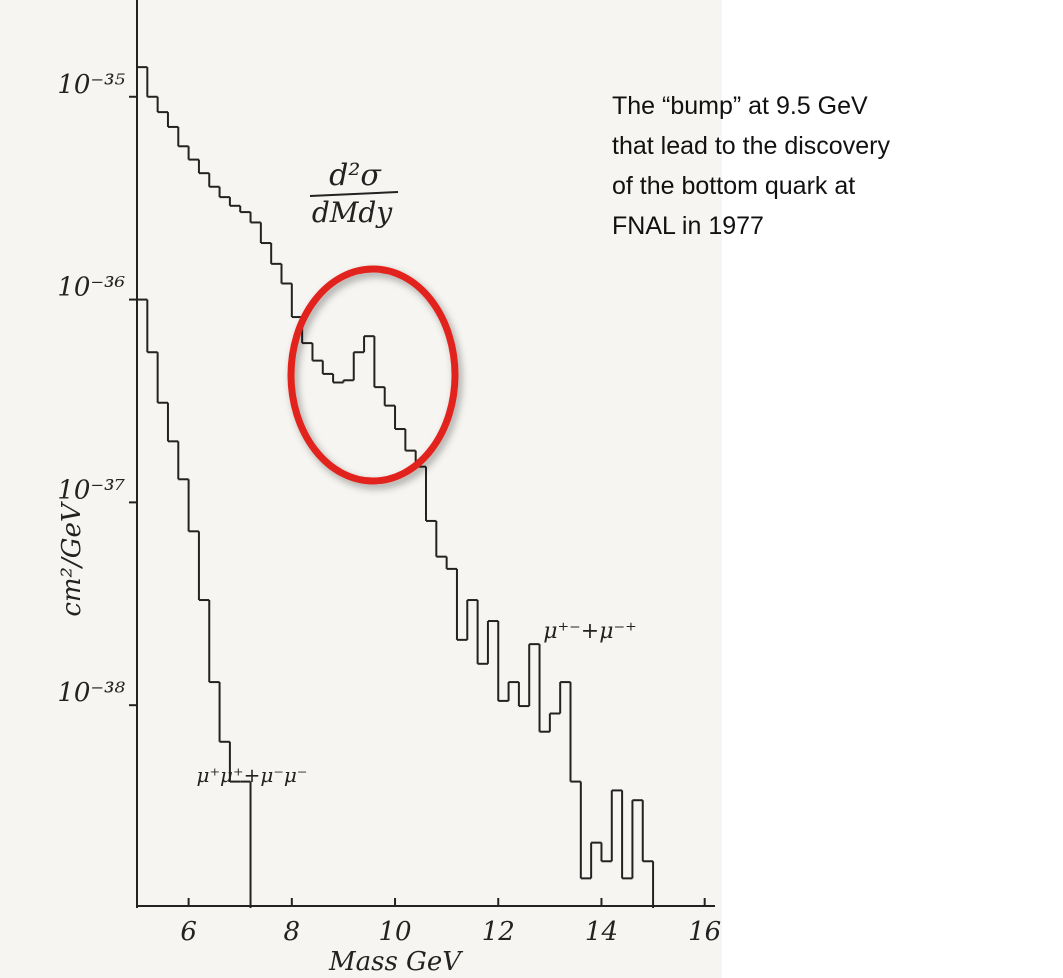 This screenshot has width=1063, height=978. What do you see at coordinates (72, 559) in the screenshot?
I see `y-axis-label: cm²/GeV` at bounding box center [72, 559].